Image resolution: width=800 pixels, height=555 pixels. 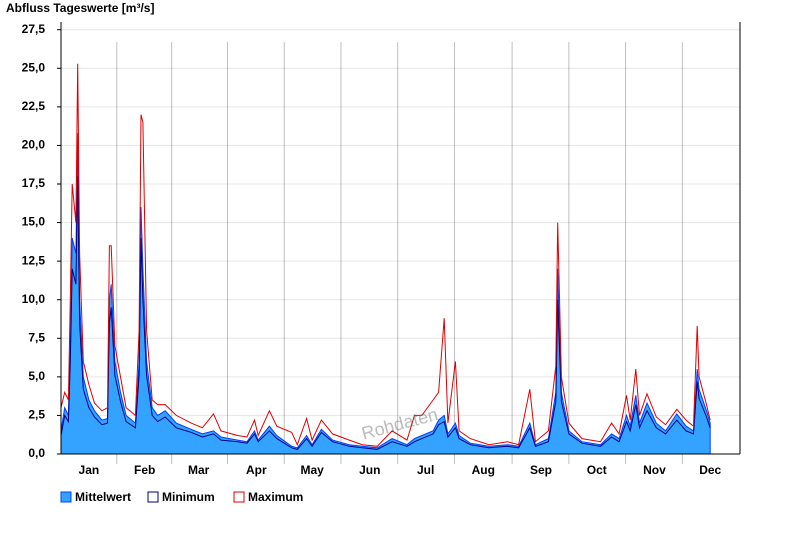 What do you see at coordinates (188, 497) in the screenshot?
I see `legend-label: Minimum` at bounding box center [188, 497].